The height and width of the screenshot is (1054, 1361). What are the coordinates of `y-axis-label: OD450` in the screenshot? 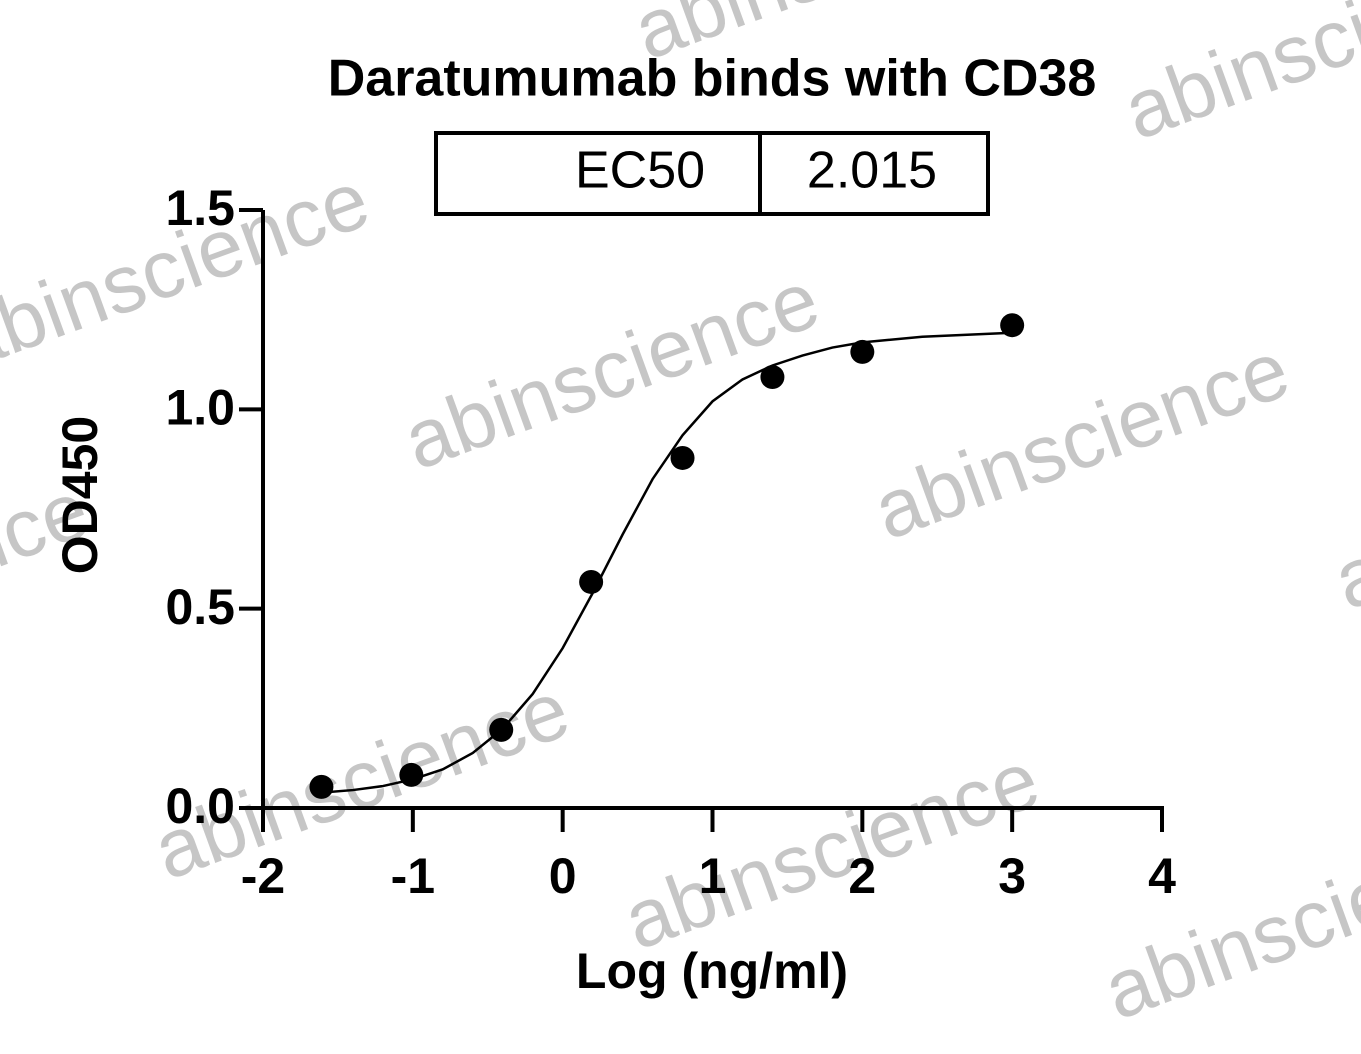 It's located at (80, 495).